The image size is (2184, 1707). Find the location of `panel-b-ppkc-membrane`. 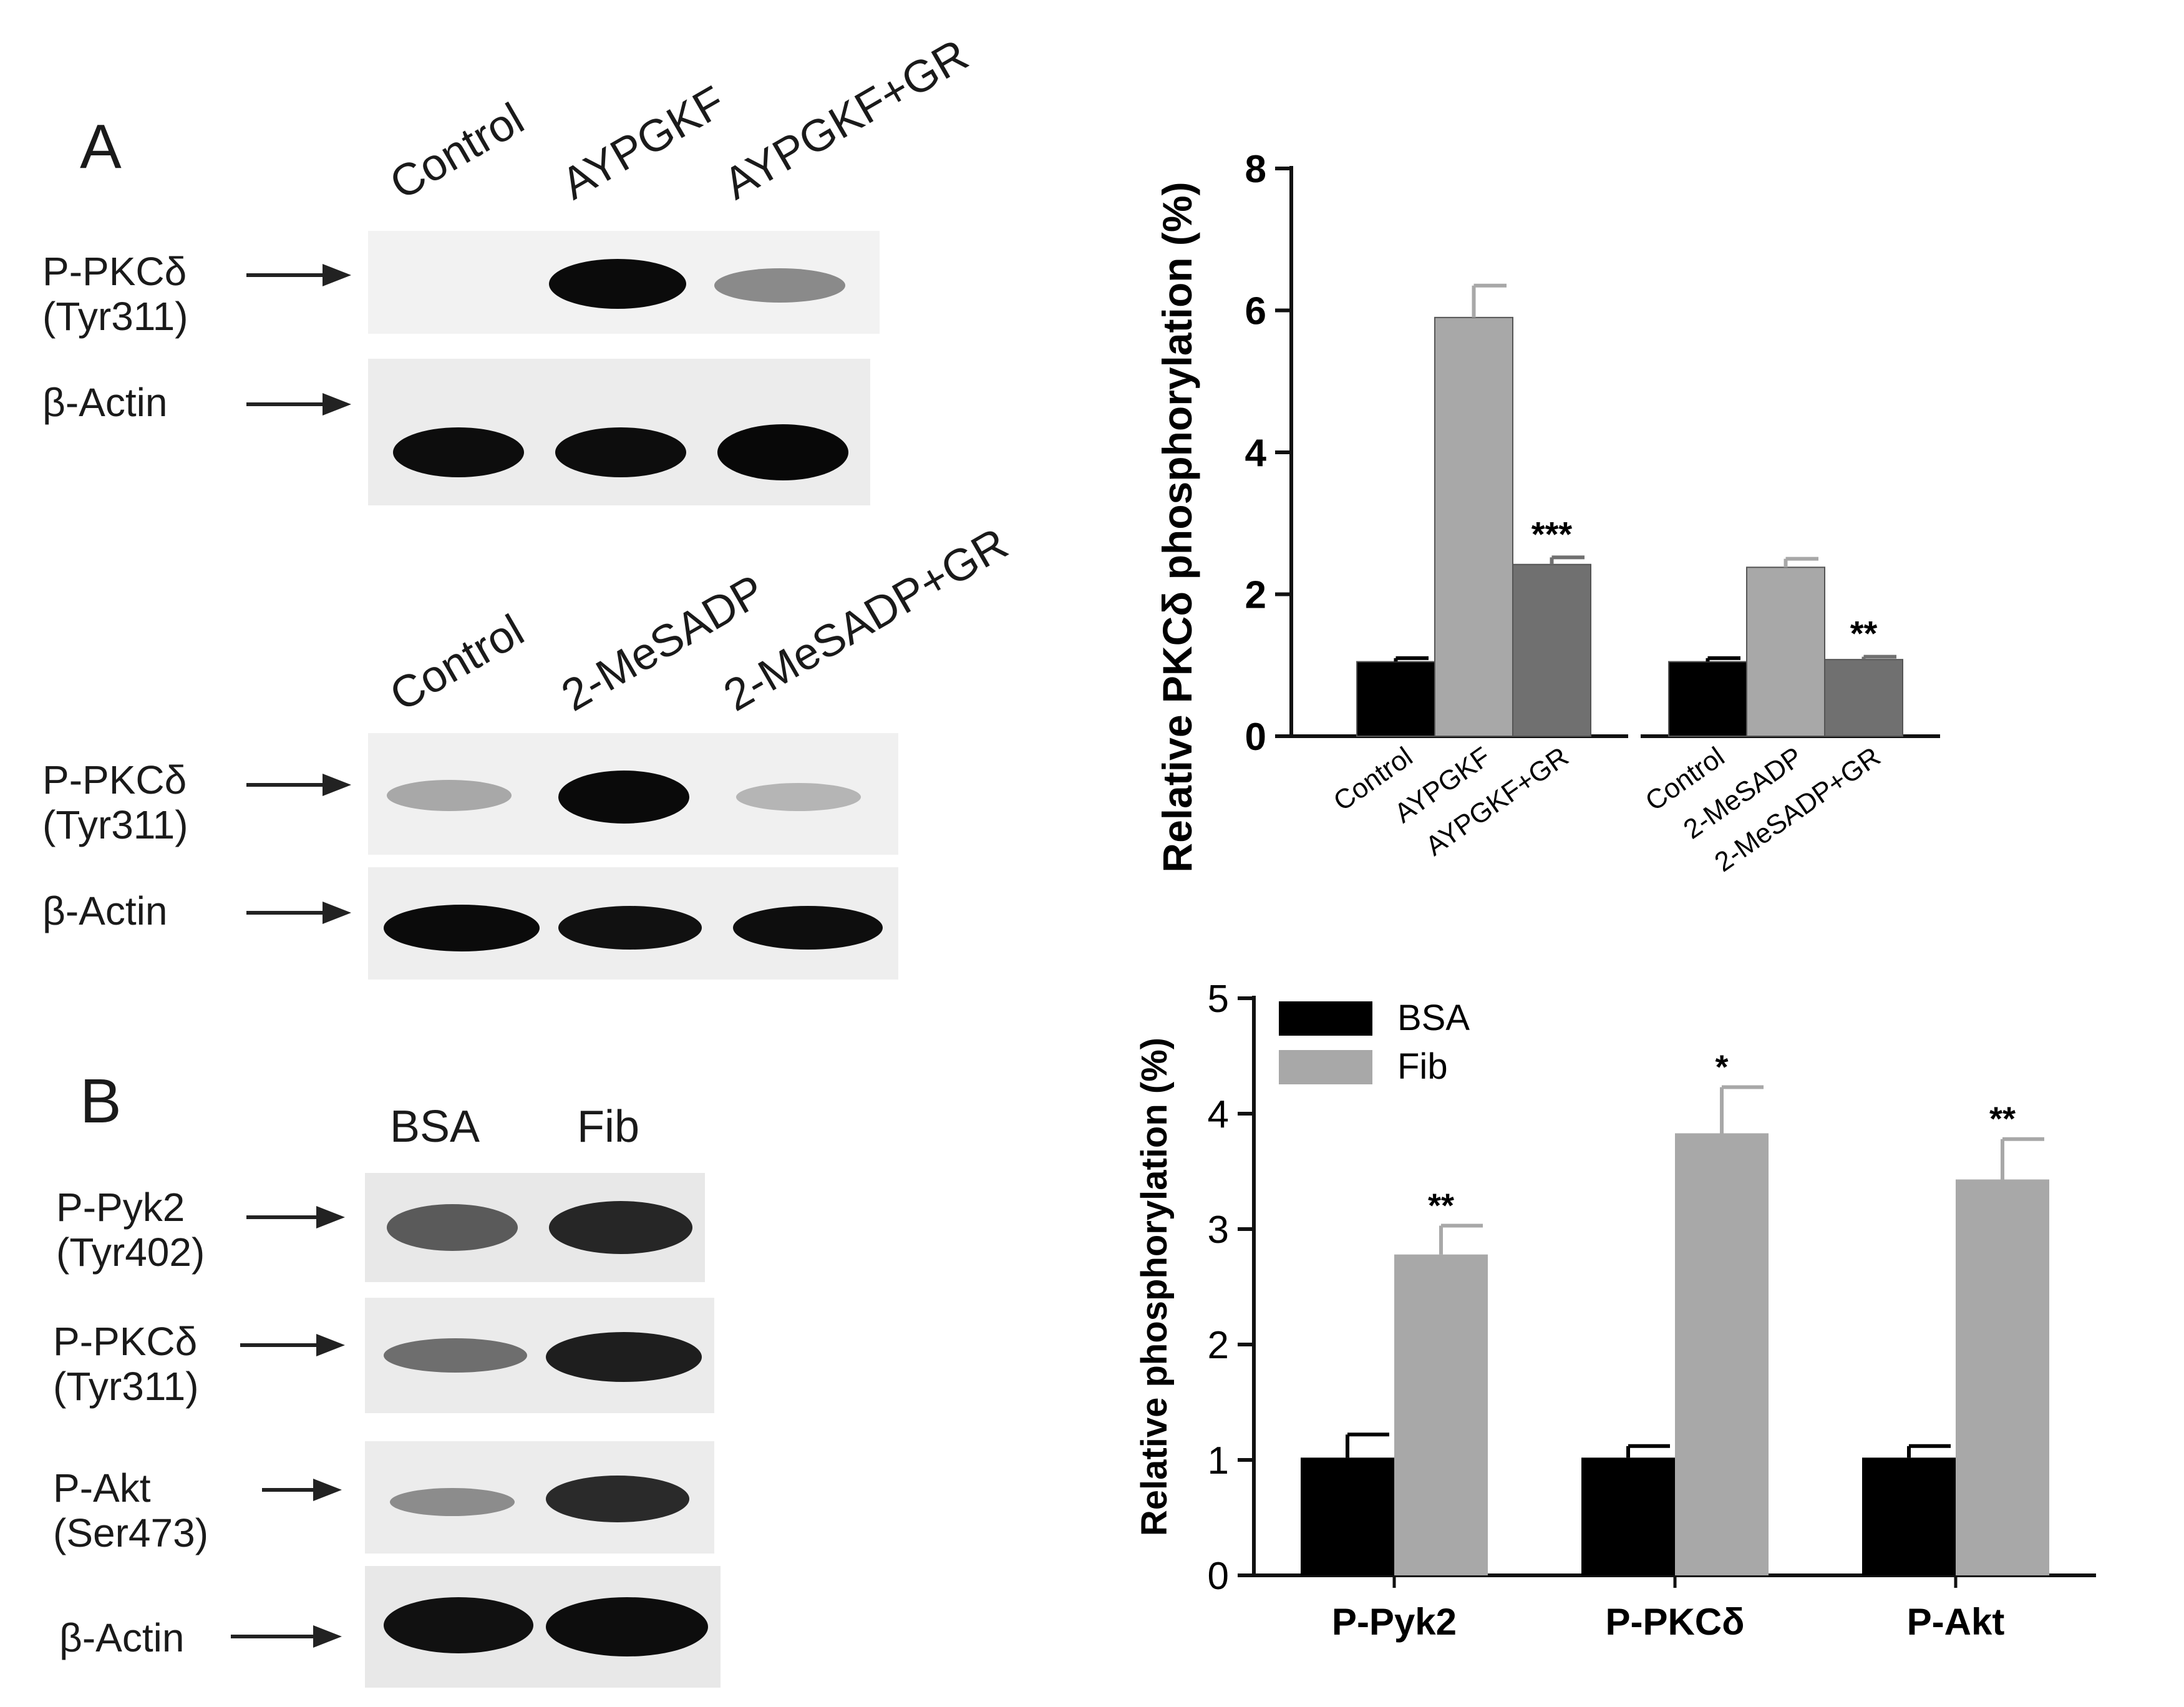

panel-b-ppkc-membrane is located at coordinates (540, 1355).